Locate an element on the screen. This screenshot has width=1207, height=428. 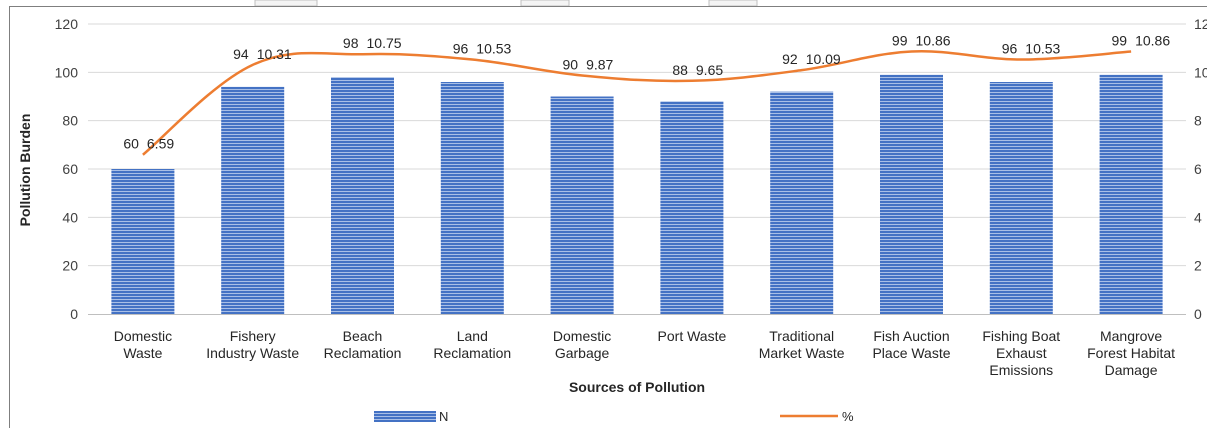
bar-value-label: 98 is located at coordinates (351, 43).